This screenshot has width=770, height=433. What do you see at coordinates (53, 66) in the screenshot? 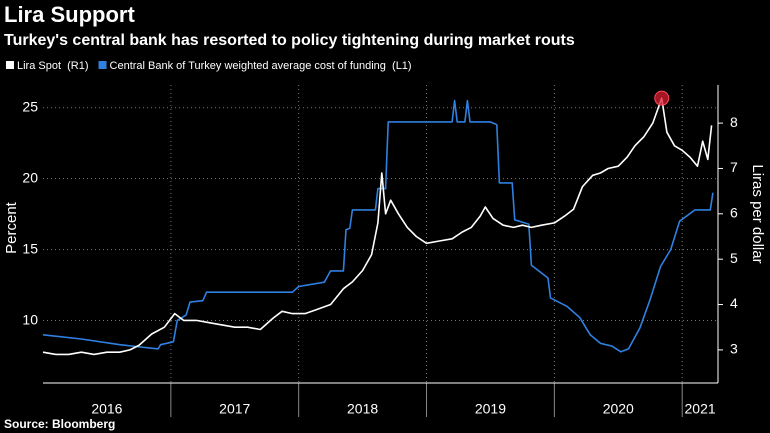
I see `legend-label: Lira Spot (R1)` at bounding box center [53, 66].